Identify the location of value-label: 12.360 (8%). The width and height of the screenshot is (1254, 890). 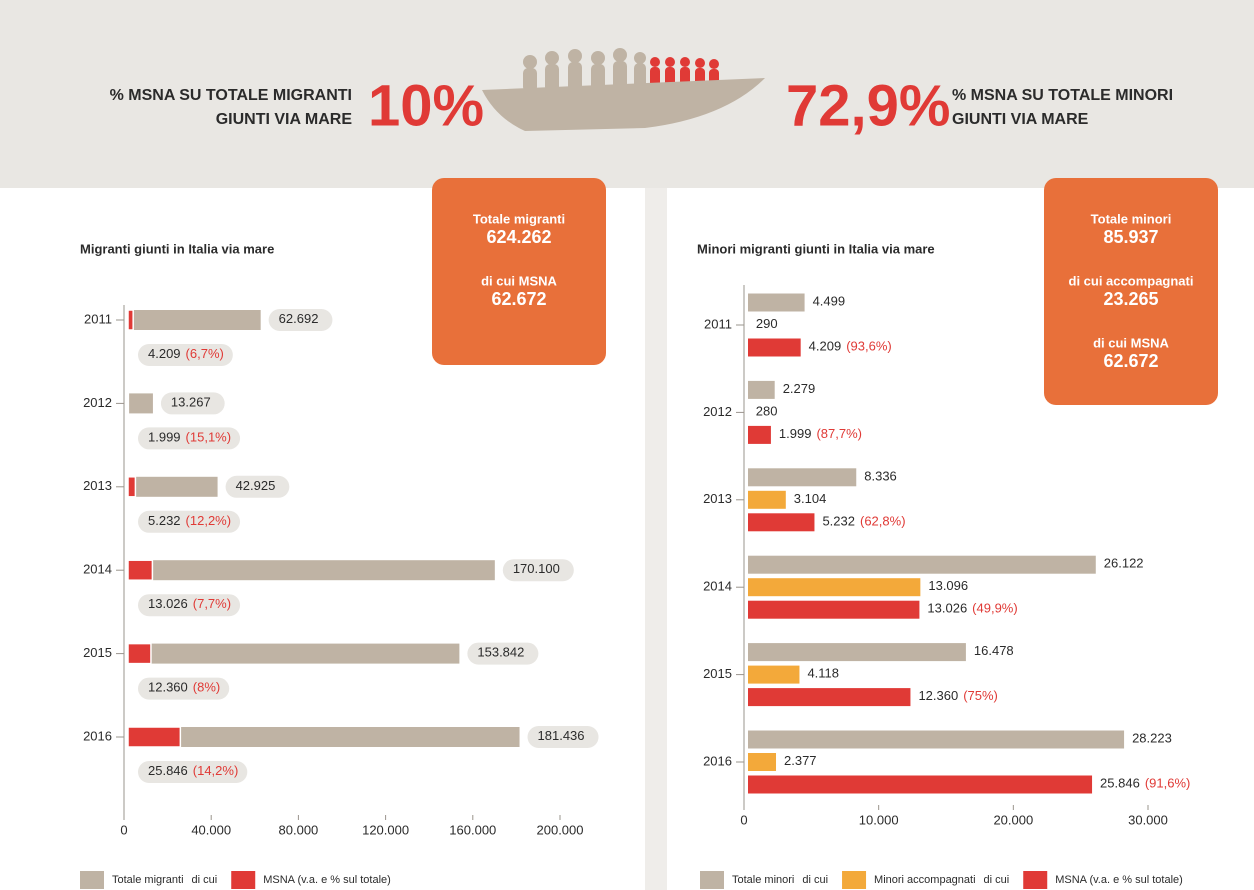
(184, 688).